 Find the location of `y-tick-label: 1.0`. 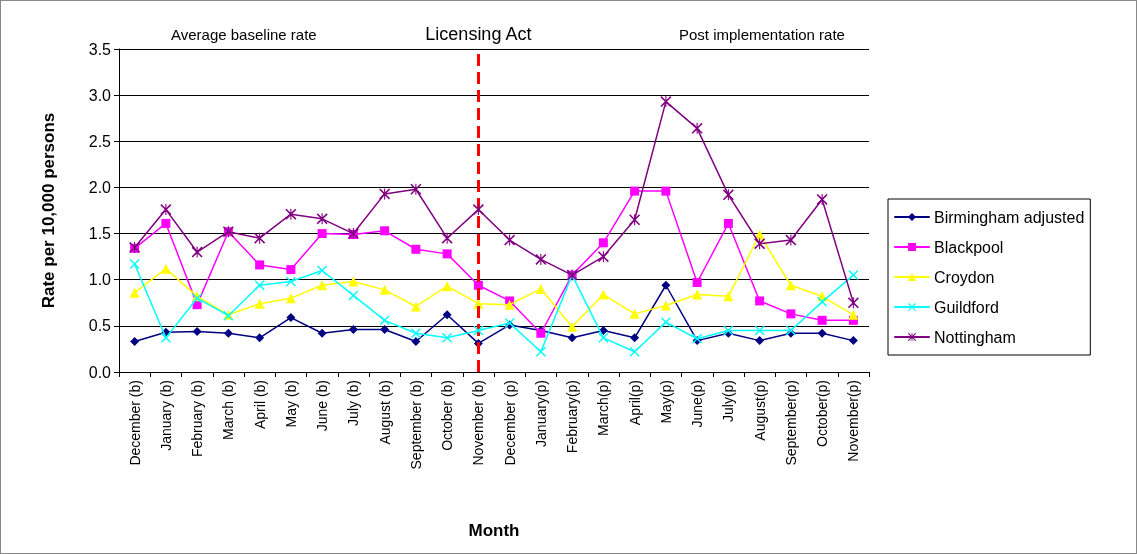

y-tick-label: 1.0 is located at coordinates (100, 280).